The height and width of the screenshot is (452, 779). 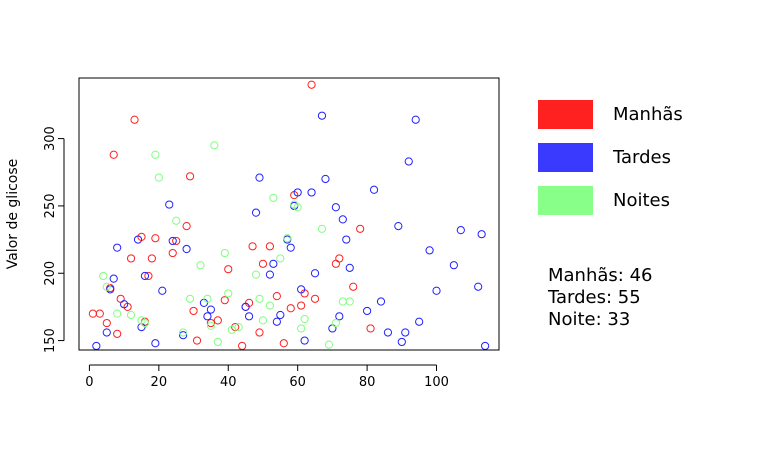 I want to click on y-tick-label: 150, so click(x=50, y=340).